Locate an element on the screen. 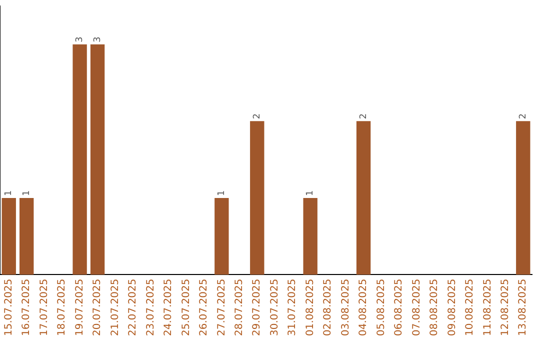 The height and width of the screenshot is (340, 540). x-tick-label: 28.07.2025 is located at coordinates (239, 307).